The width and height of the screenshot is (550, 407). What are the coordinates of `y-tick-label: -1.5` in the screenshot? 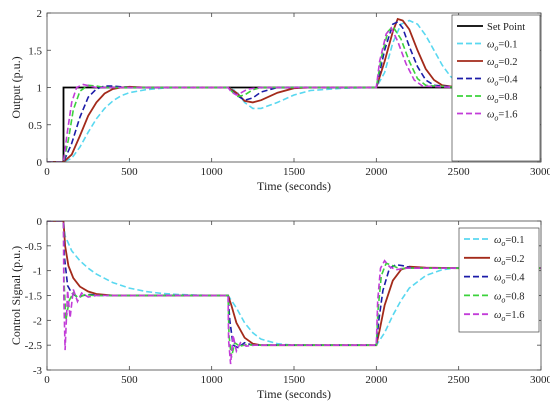 It's located at (34, 297).